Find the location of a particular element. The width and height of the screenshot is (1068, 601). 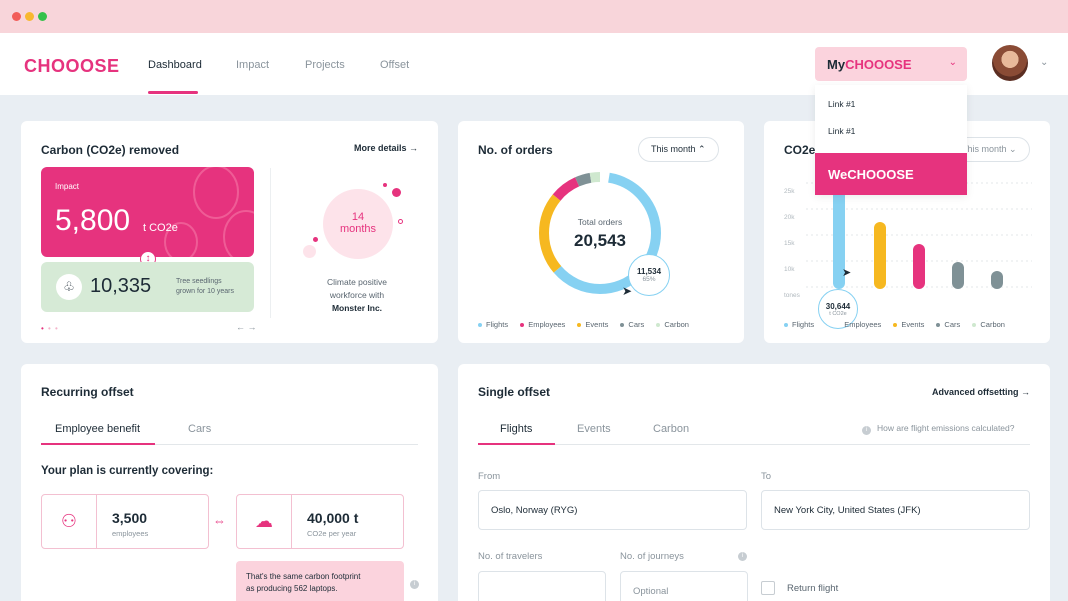

return-flight-checkbox is located at coordinates (768, 588).